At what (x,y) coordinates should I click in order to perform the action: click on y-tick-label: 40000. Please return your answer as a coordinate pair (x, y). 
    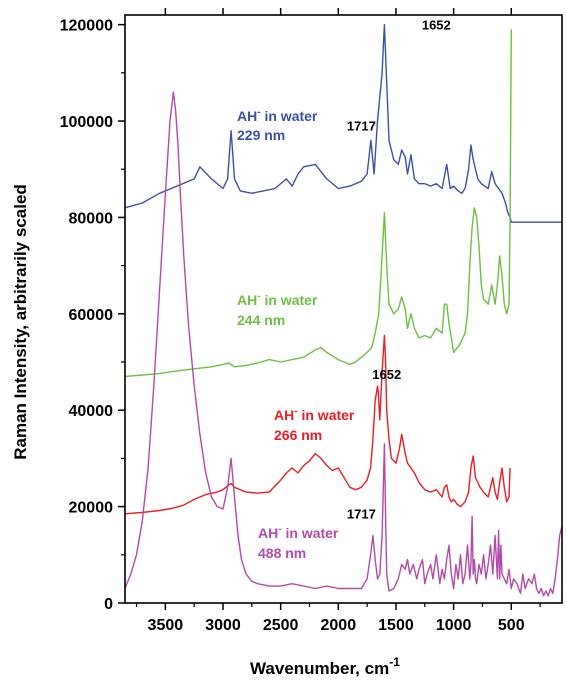
    Looking at the image, I should click on (91, 411).